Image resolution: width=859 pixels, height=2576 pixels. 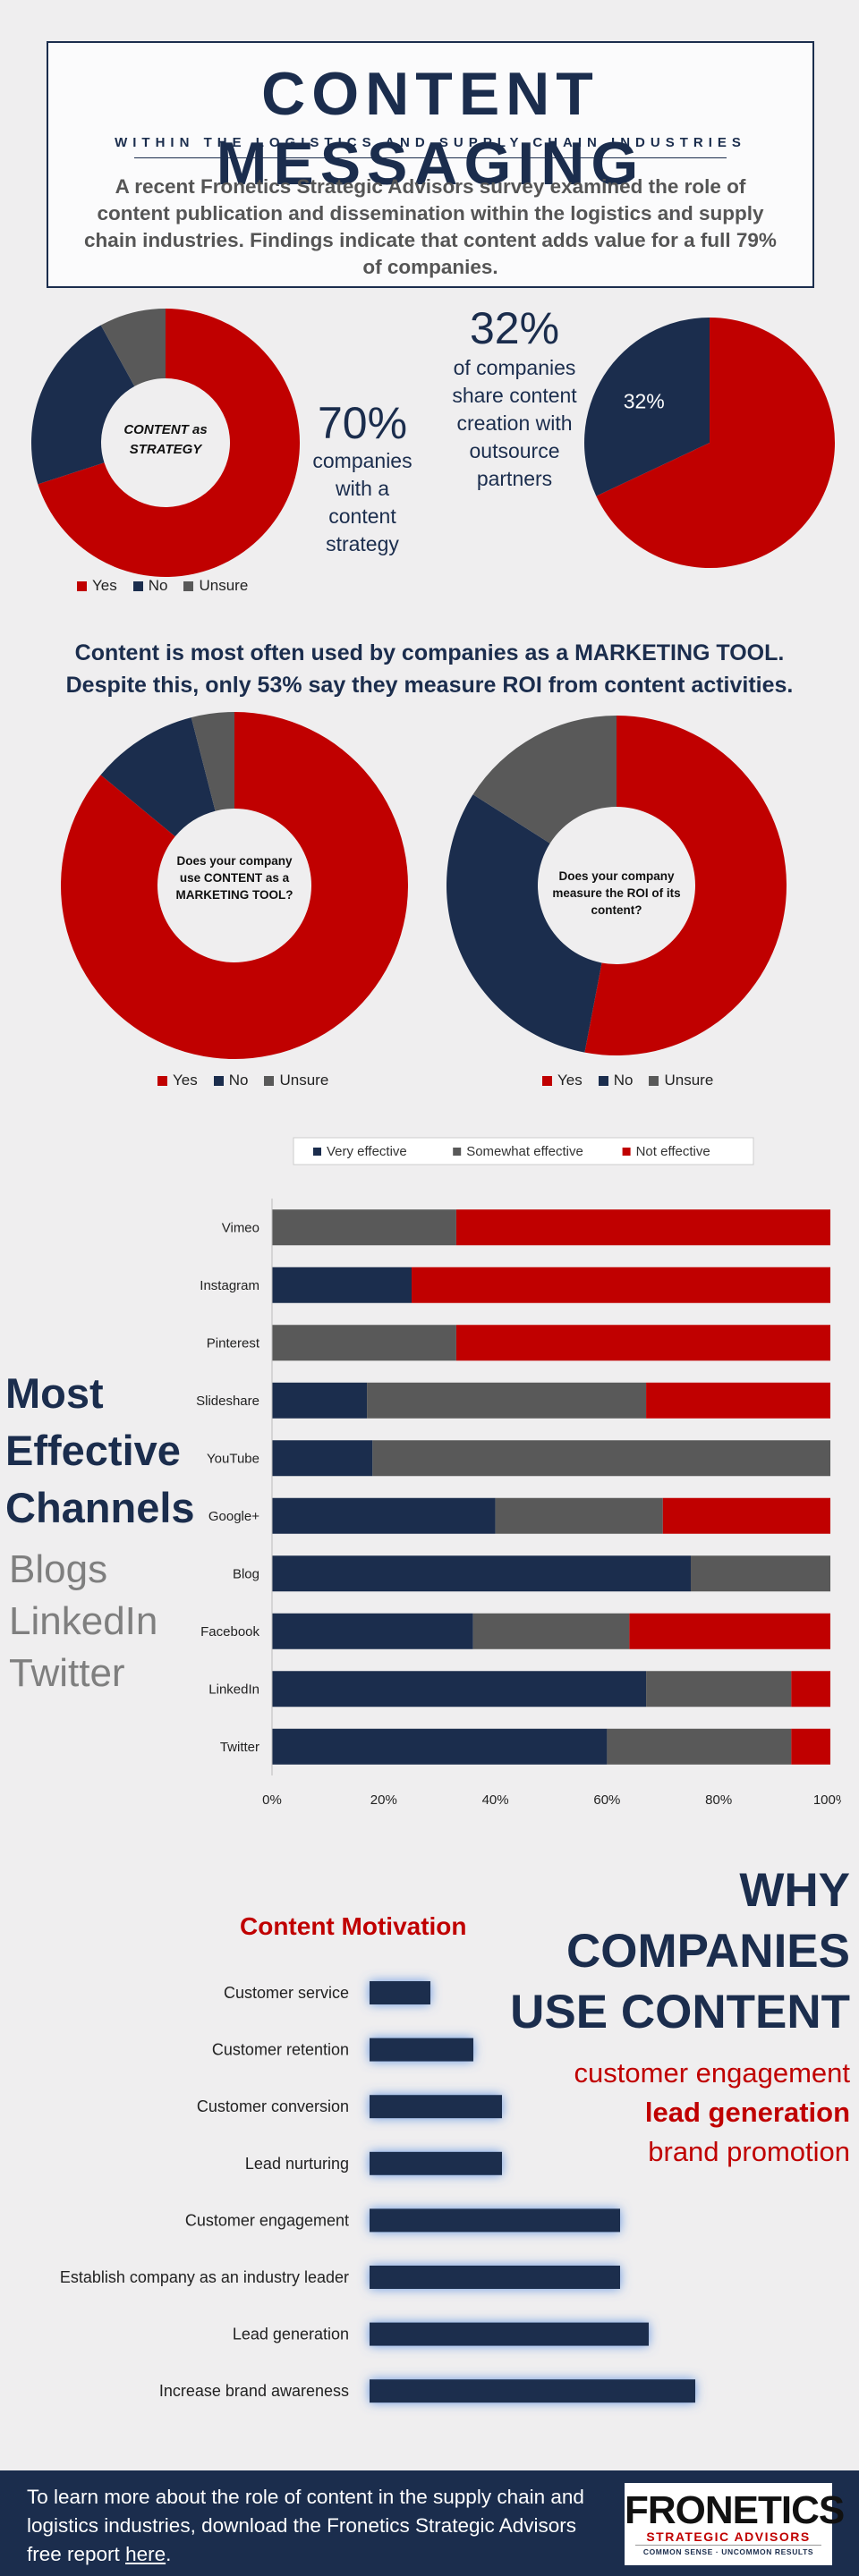 What do you see at coordinates (728, 2545) in the screenshot?
I see `logo-divider` at bounding box center [728, 2545].